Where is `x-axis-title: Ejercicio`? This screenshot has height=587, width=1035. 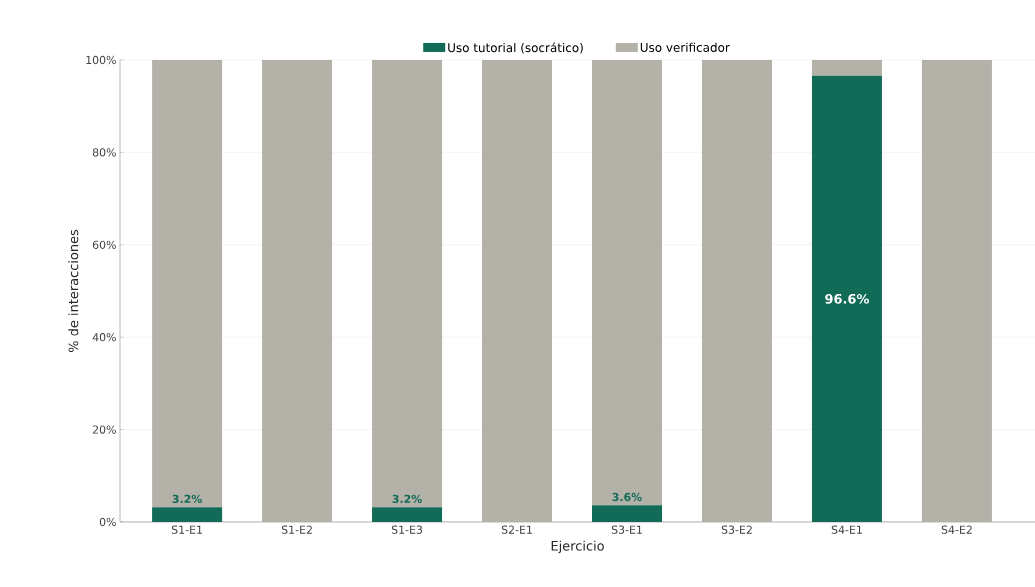
x-axis-title: Ejercicio is located at coordinates (577, 547).